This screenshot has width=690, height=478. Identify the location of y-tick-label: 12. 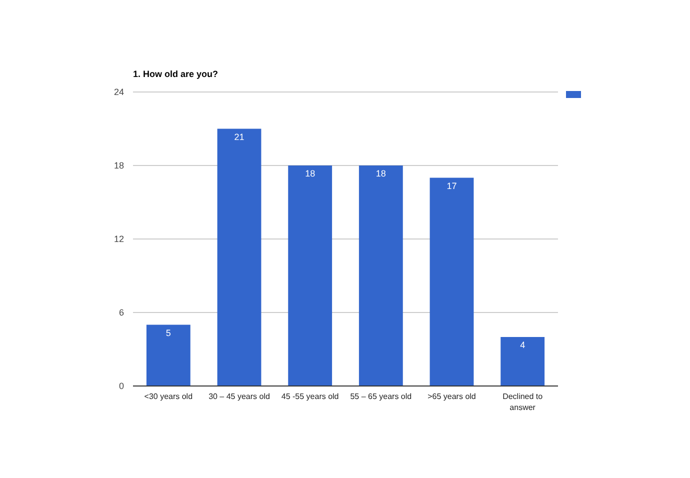
(119, 239).